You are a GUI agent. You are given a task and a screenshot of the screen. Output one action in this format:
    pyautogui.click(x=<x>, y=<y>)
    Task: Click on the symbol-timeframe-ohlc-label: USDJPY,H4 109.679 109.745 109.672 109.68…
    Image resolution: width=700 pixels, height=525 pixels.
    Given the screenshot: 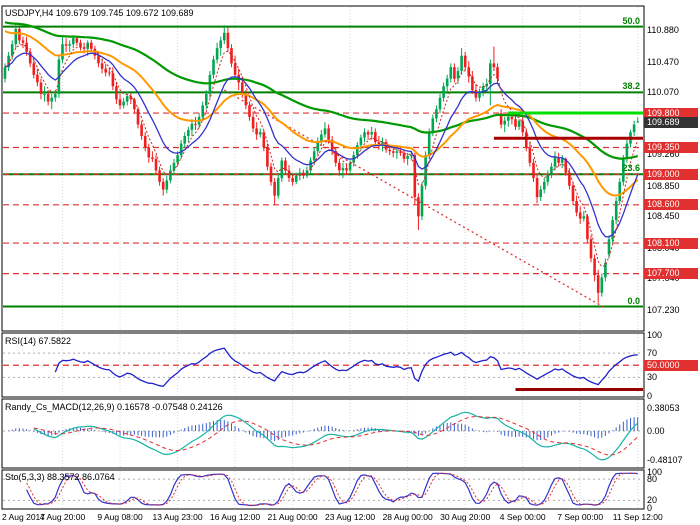 What is the action you would take?
    pyautogui.click(x=99, y=13)
    